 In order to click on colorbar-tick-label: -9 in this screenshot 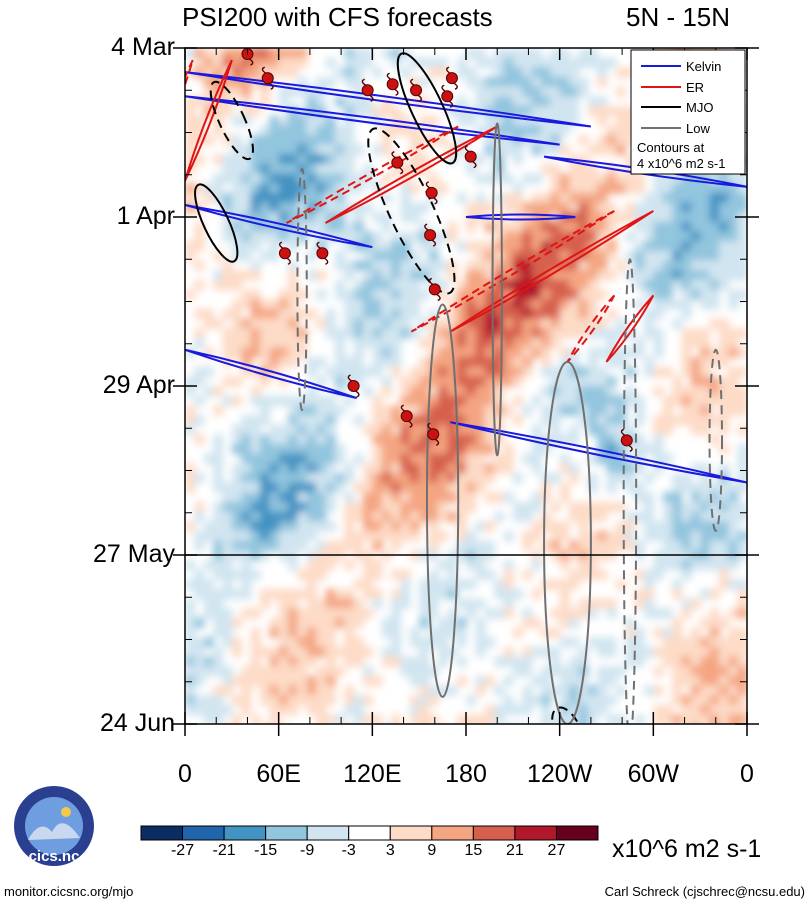, I will do `click(307, 850)`.